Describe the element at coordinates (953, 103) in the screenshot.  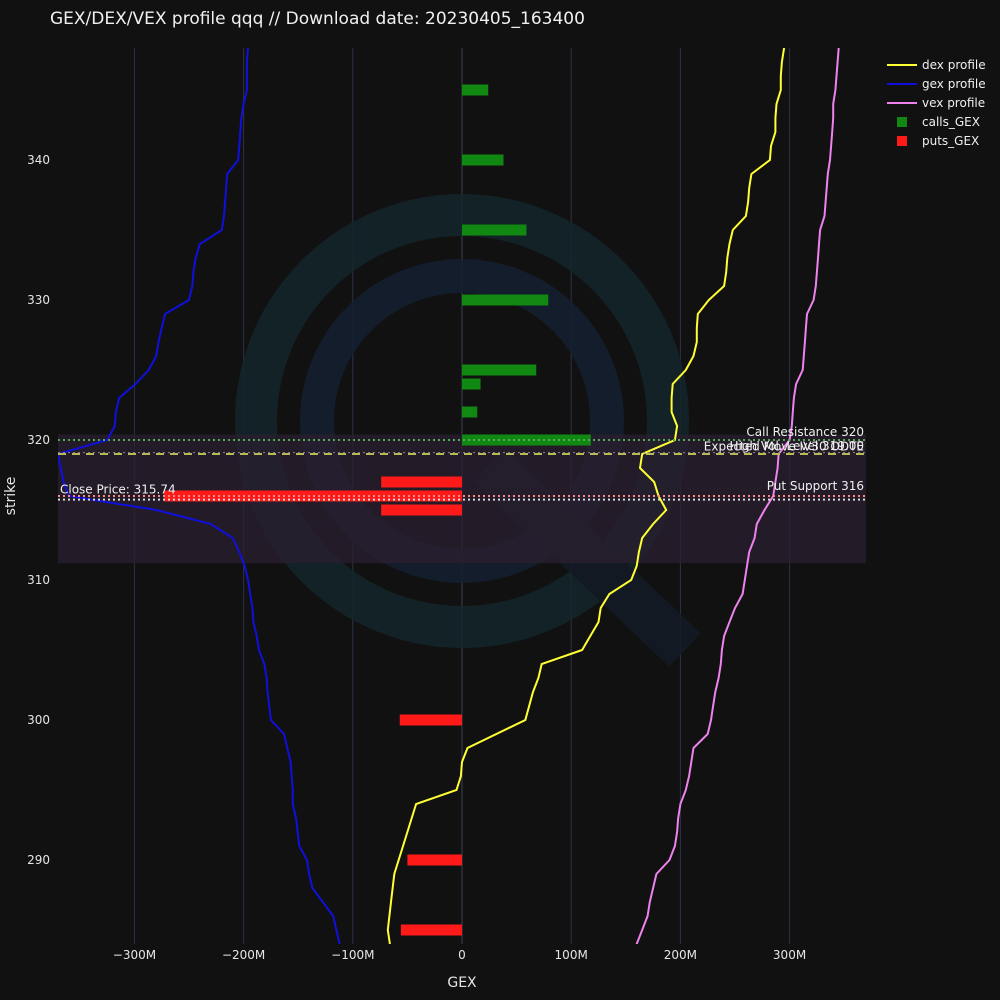
I see `legend-label: vex profile` at that location.